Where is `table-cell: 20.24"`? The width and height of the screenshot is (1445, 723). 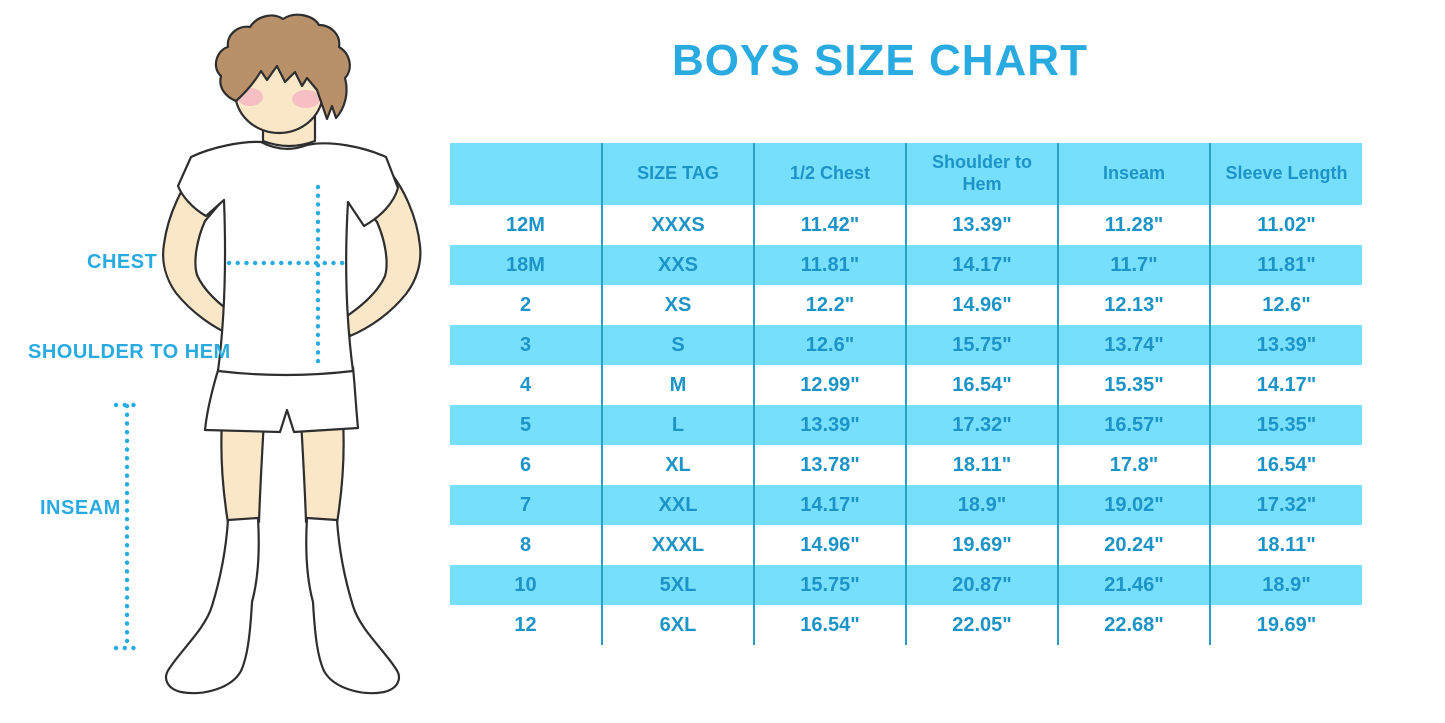 table-cell: 20.24" is located at coordinates (1133, 545).